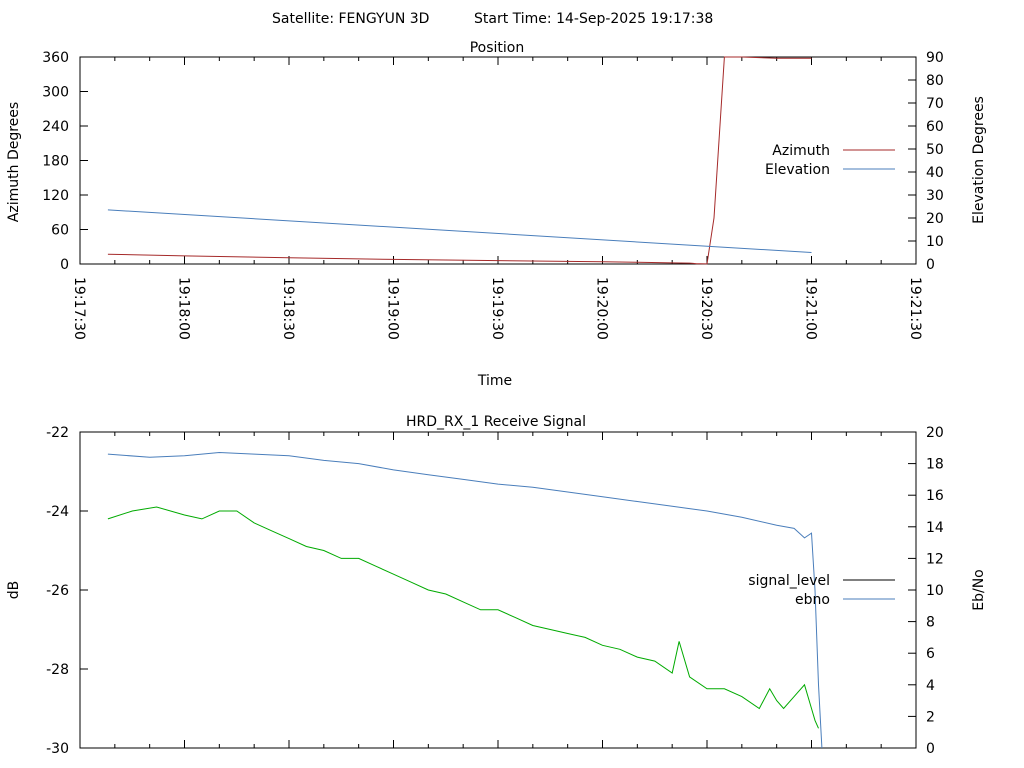  I want to click on signal-chart-title: HRD_RX_1 Receive Signal, so click(496, 422).